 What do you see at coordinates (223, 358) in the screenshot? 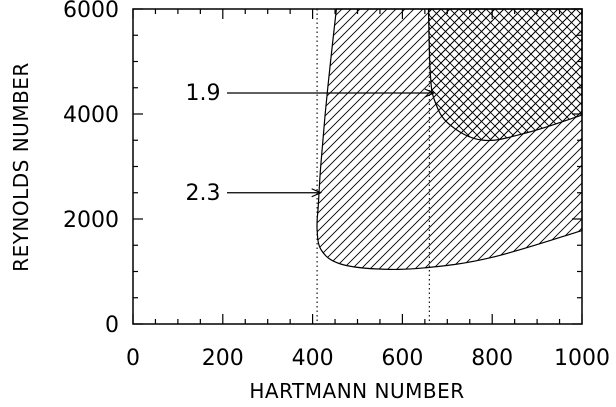
I see `x-tick-label: 200` at bounding box center [223, 358].